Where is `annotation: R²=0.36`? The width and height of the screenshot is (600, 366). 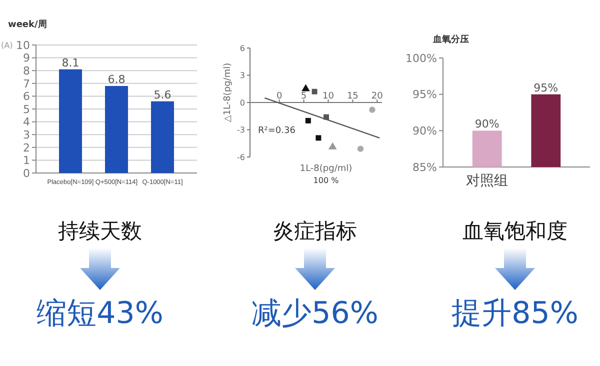
annotation: R²=0.36 is located at coordinates (277, 131).